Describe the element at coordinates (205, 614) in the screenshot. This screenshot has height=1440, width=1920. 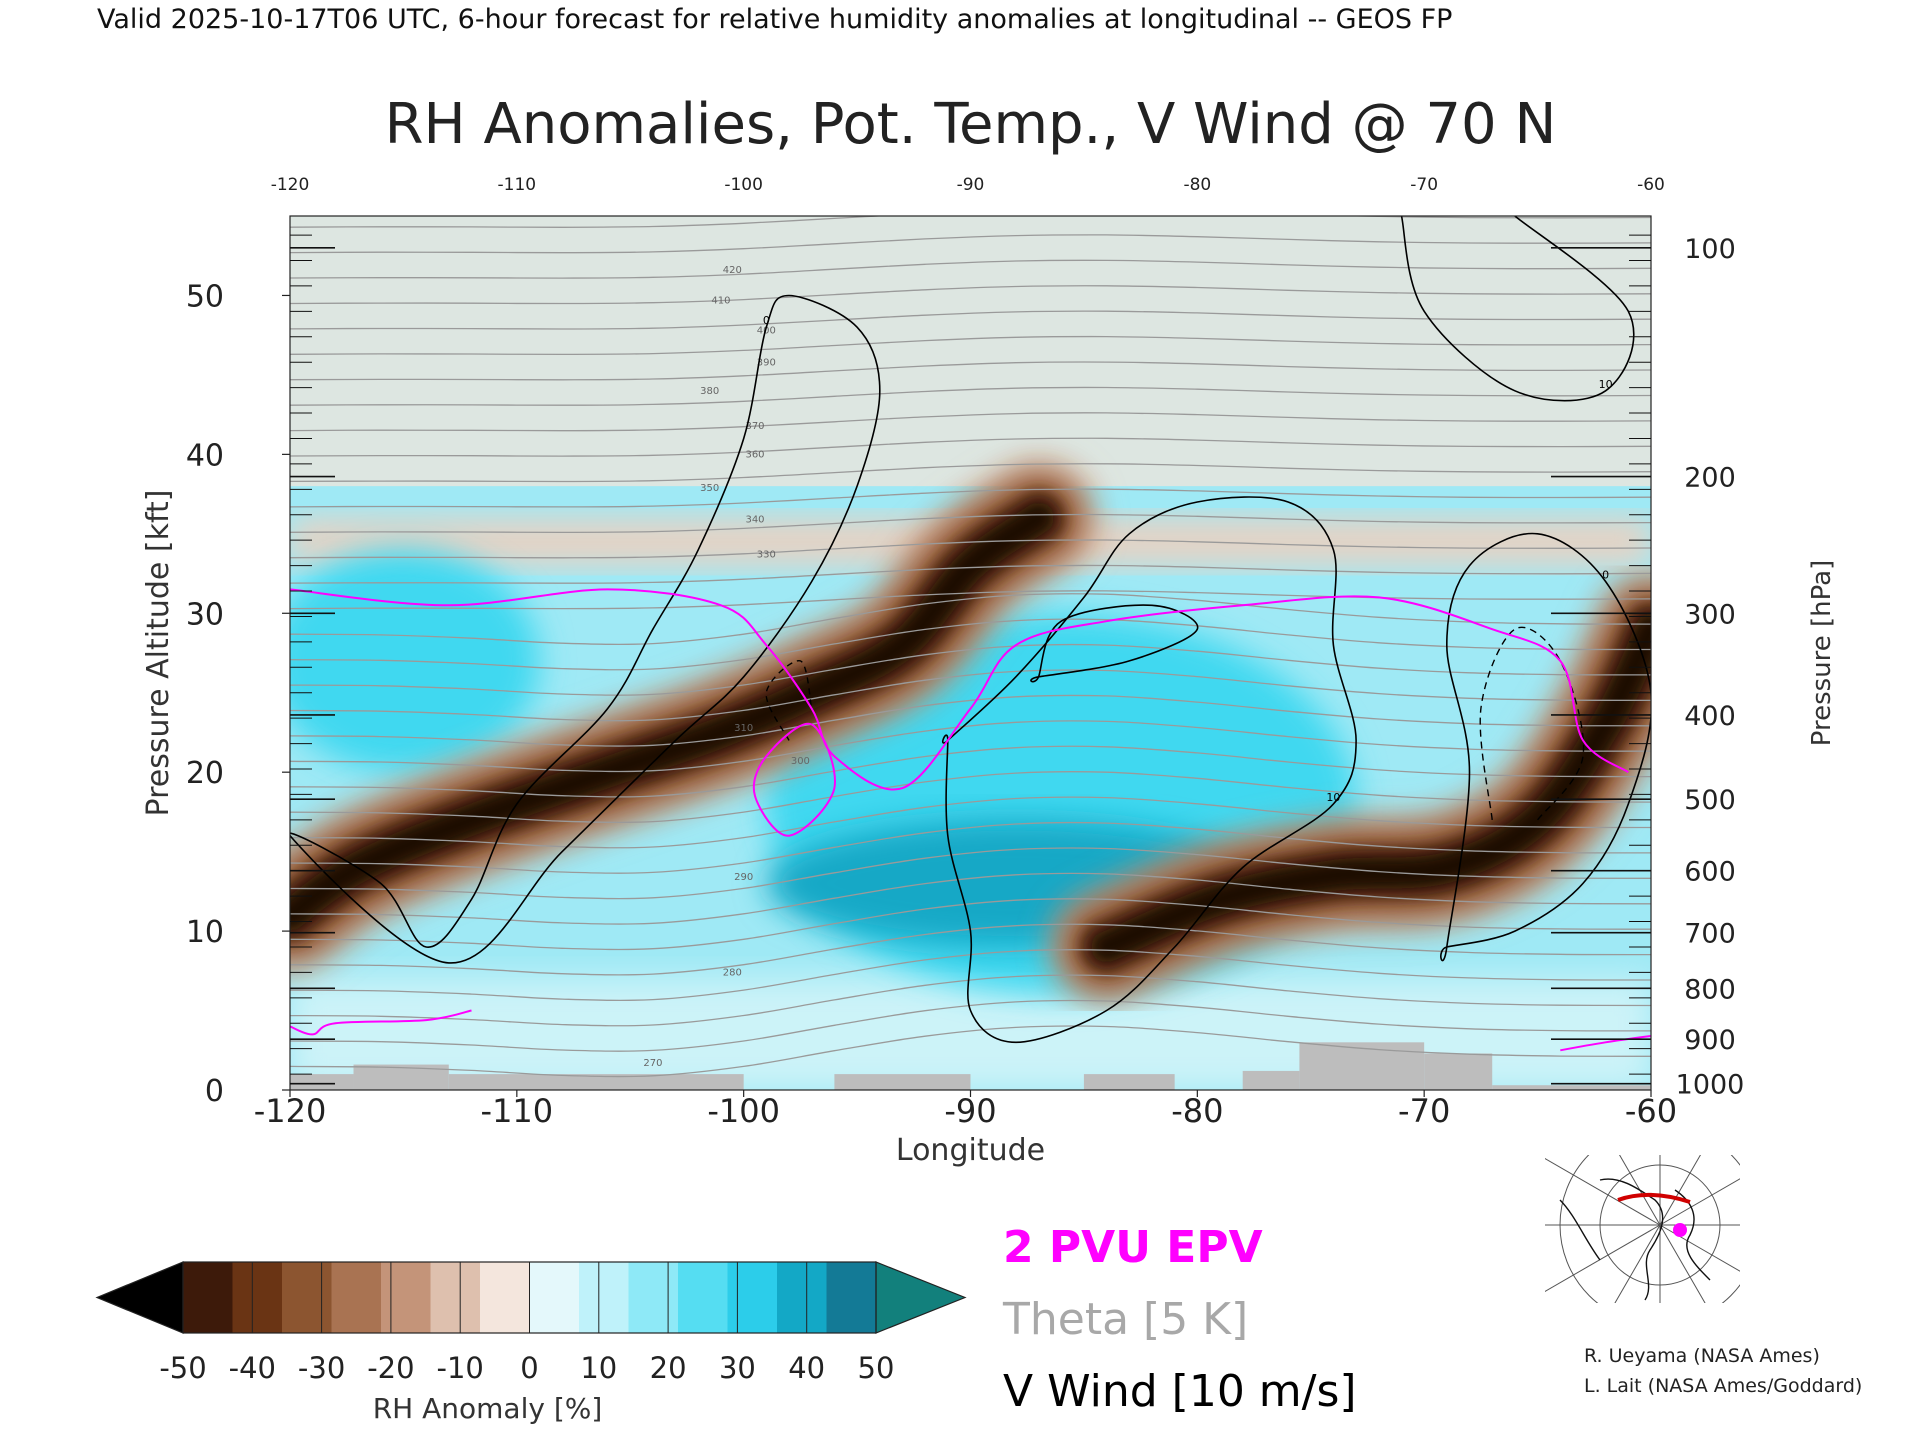
I see `y-tick-label: 30` at that location.